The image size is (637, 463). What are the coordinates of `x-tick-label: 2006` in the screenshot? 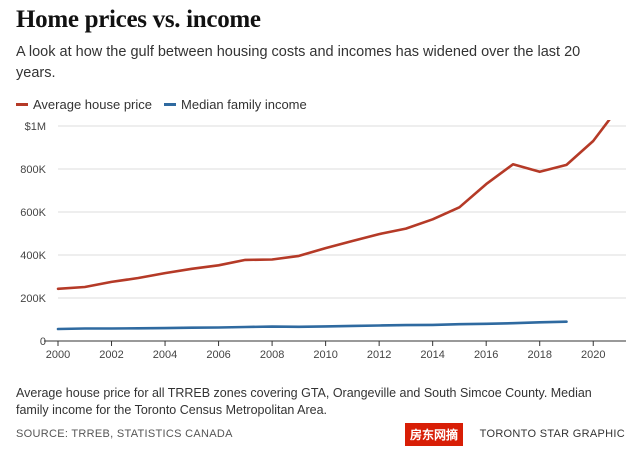 It's located at (218, 355).